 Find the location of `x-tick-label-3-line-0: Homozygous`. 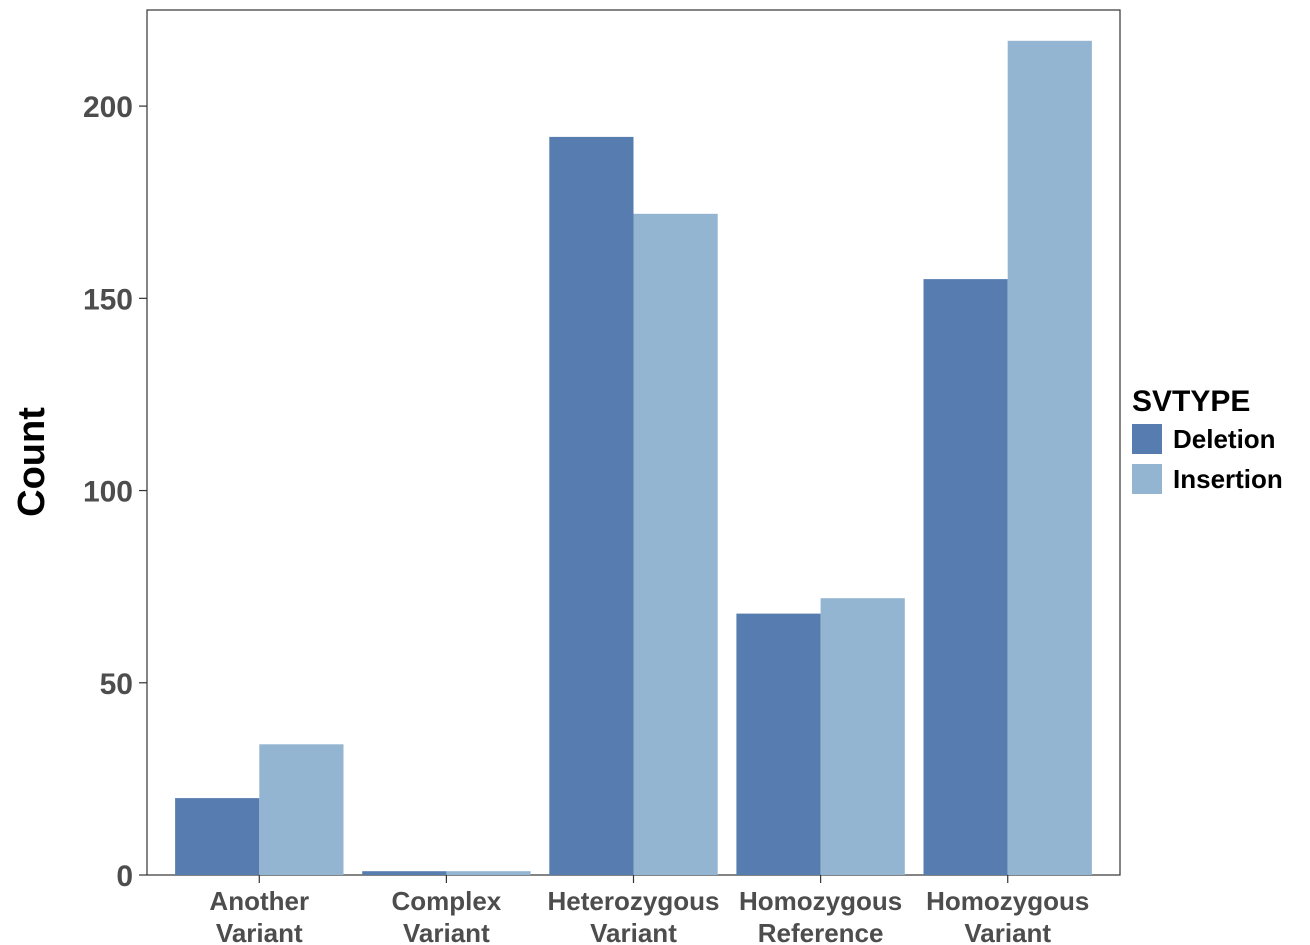

x-tick-label-3-line-0: Homozygous is located at coordinates (820, 901).